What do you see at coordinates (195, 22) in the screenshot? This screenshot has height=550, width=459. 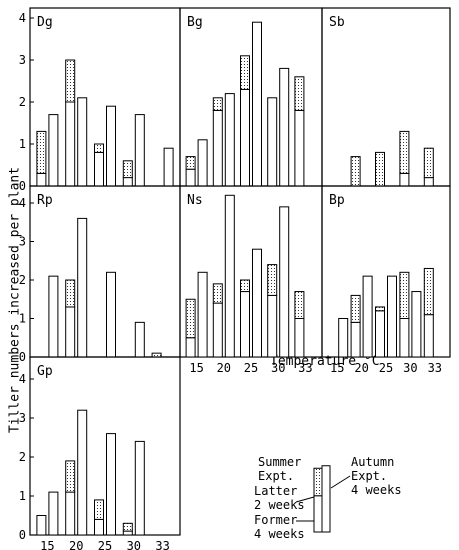 I see `panel-title: Bg` at bounding box center [195, 22].